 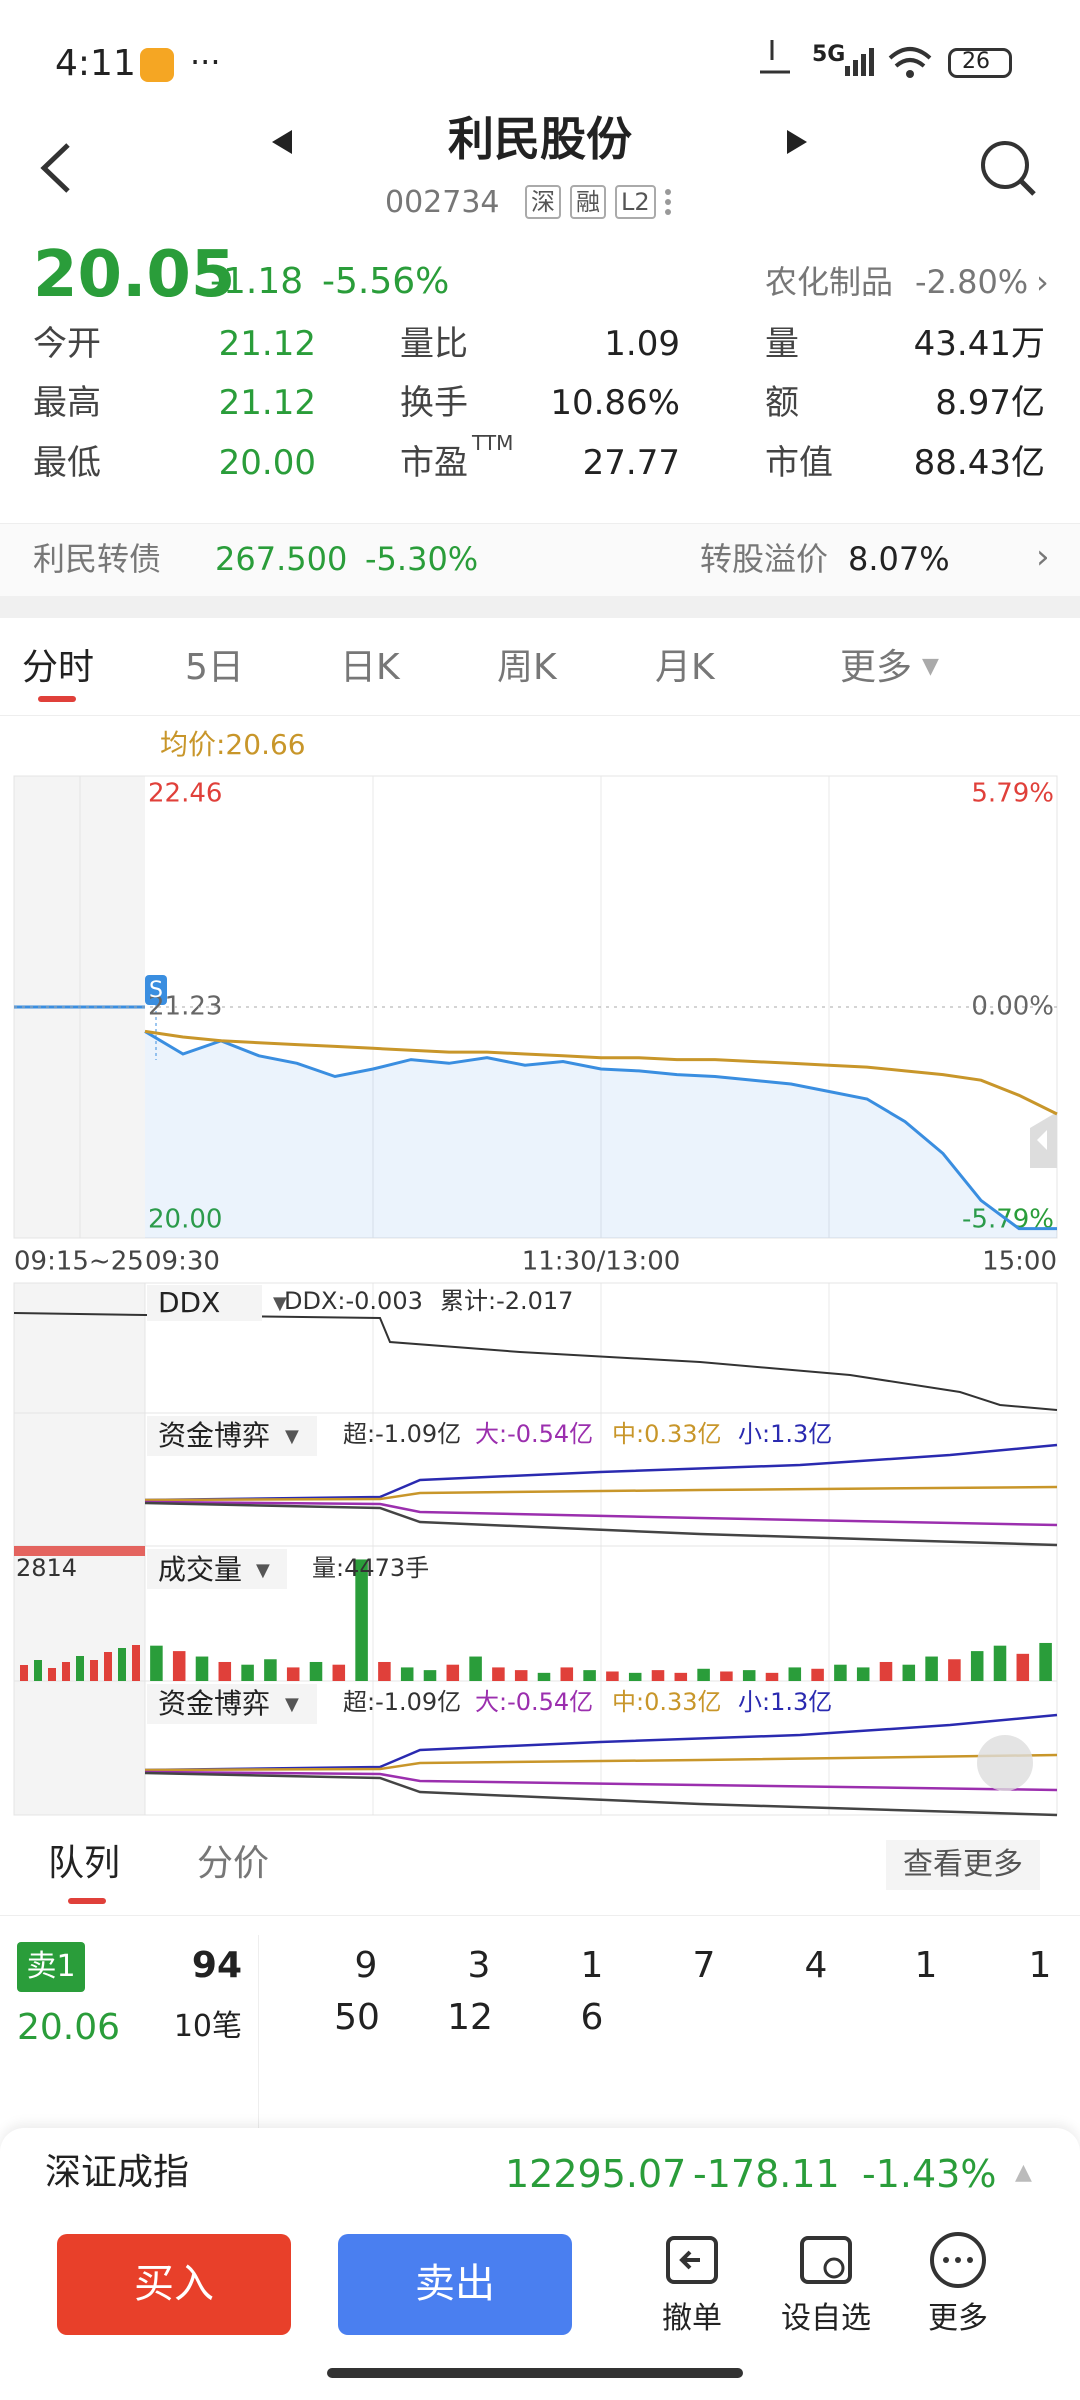 What do you see at coordinates (601, 1134) in the screenshot?
I see `price-area` at bounding box center [601, 1134].